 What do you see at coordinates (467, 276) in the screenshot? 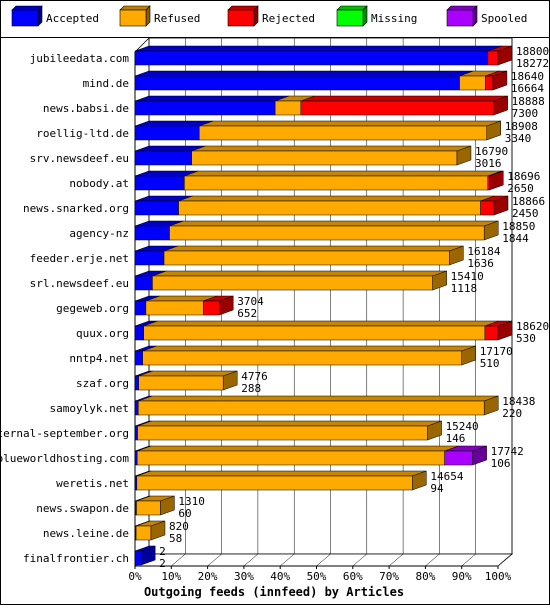
I see `offered-value-label: 15410` at bounding box center [467, 276].